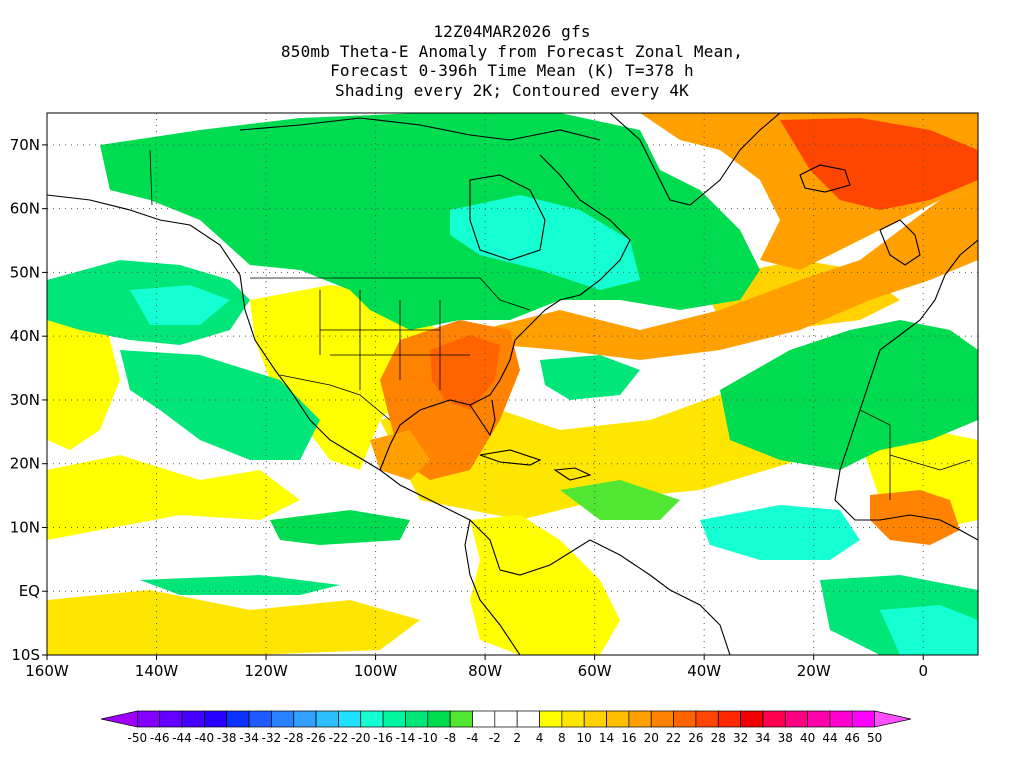  What do you see at coordinates (25, 400) in the screenshot?
I see `y-tick-label: 30N` at bounding box center [25, 400].